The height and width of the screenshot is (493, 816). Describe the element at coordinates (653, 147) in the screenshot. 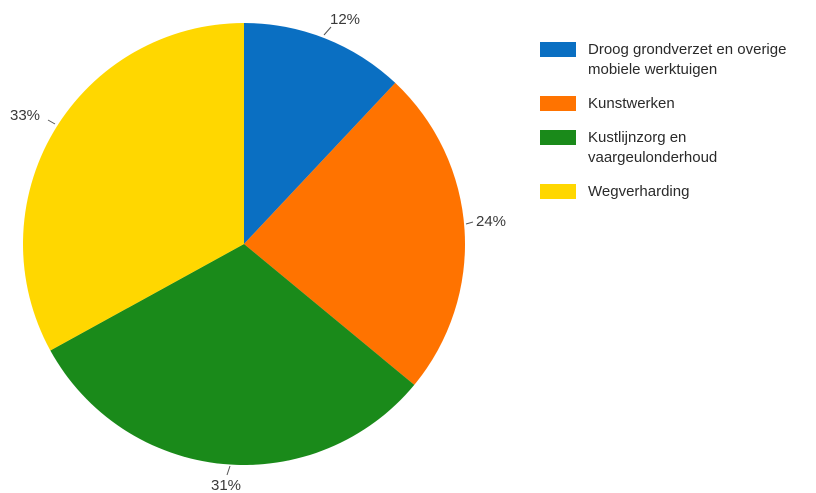

I see `legend-label-kustlijnzorg: Kustlijnzorg en vaargeulonderhoud` at that location.